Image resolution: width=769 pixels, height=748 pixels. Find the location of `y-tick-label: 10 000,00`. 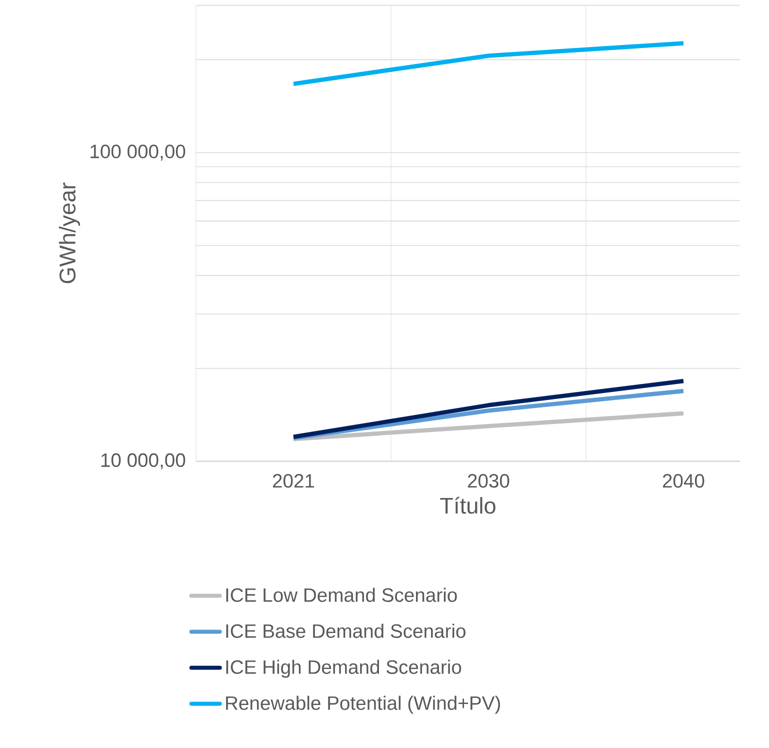

y-tick-label: 10 000,00 is located at coordinates (143, 461).